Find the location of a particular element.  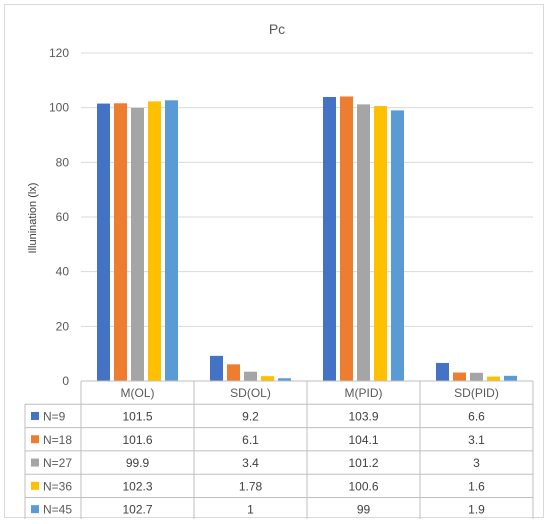

y-tick-label: 20 is located at coordinates (63, 326).